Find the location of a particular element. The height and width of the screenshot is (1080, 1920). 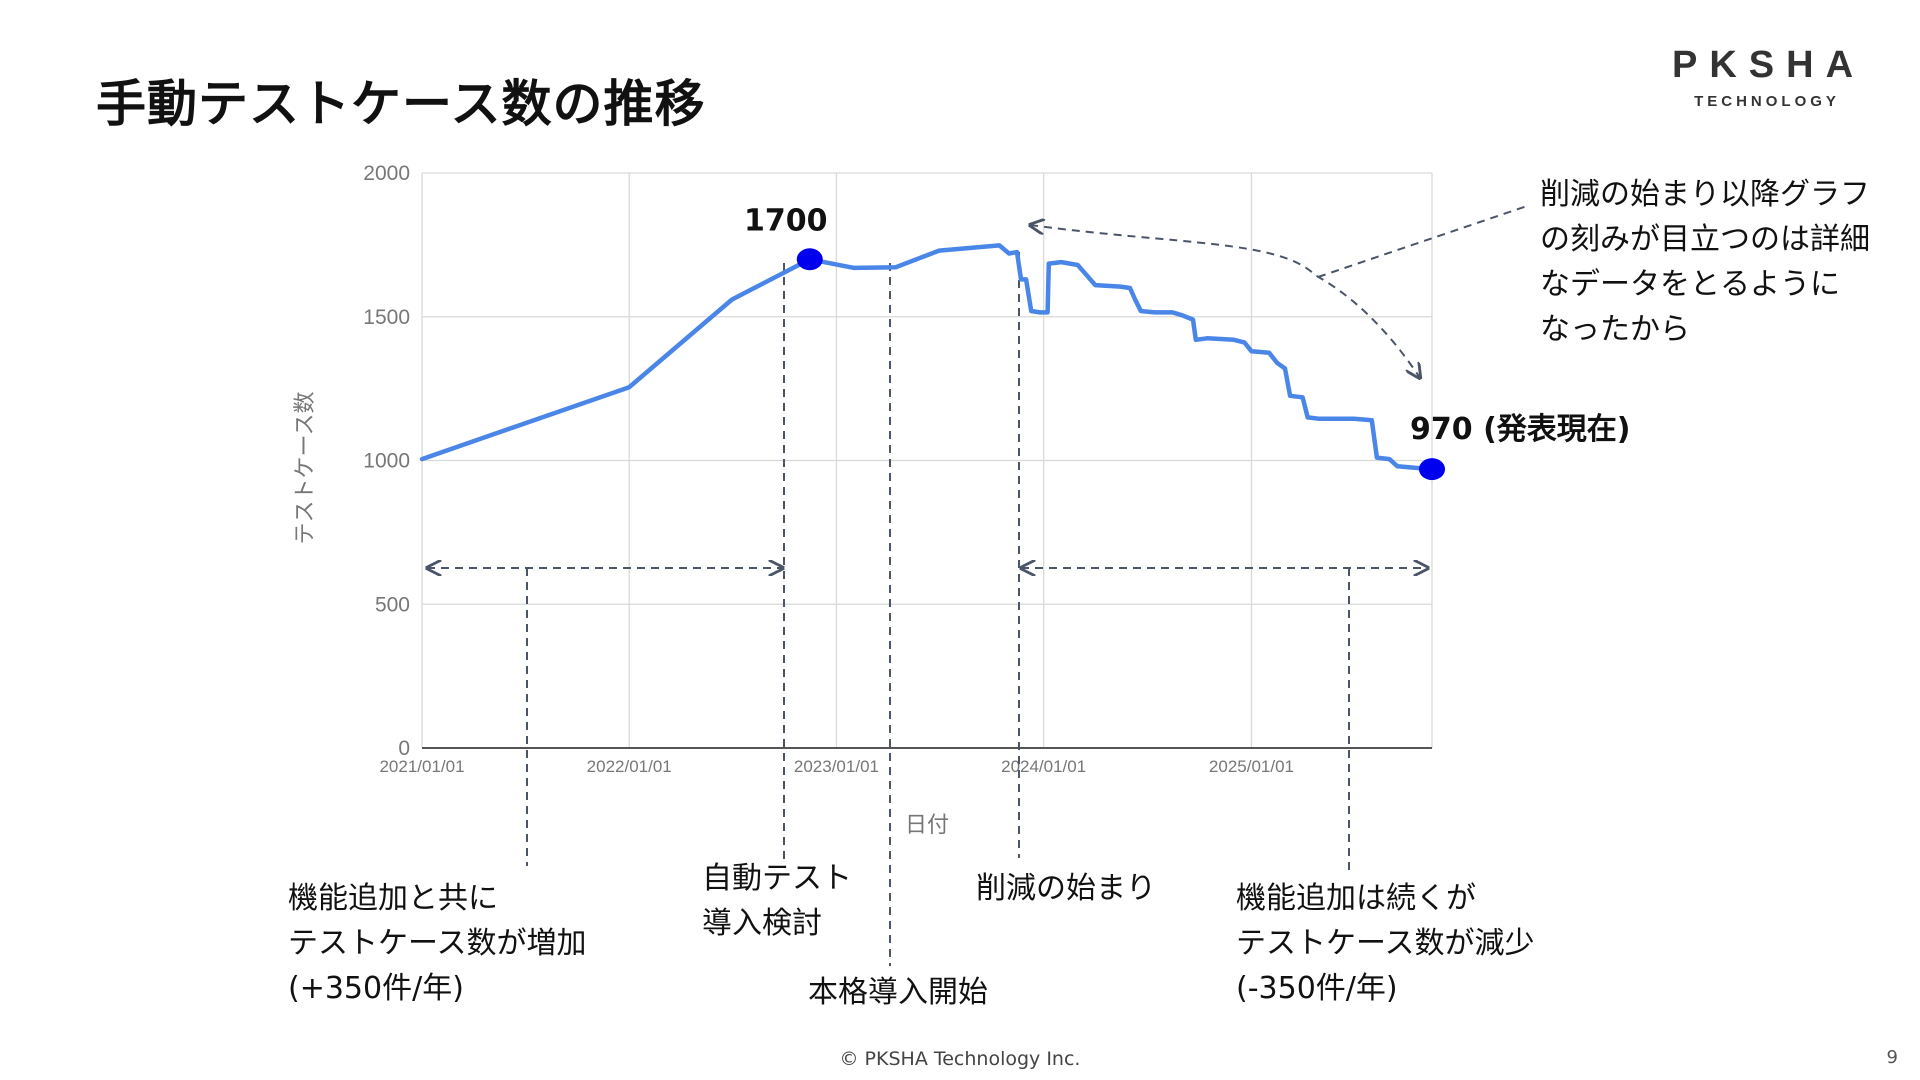

chart-labels: 1700 970 (発表現在) is located at coordinates (1187, 325).